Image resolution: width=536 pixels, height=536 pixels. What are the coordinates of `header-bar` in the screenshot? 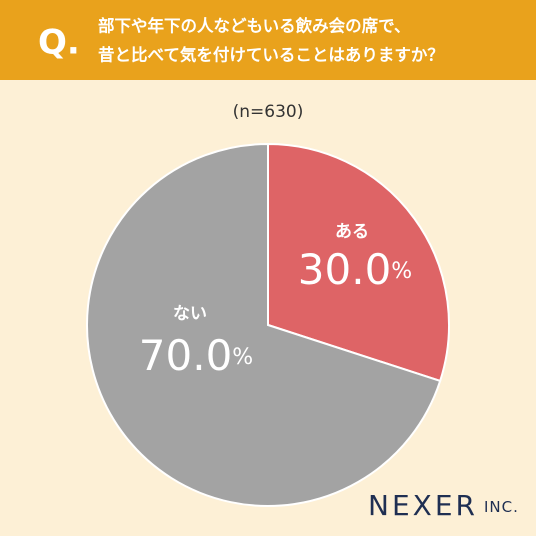 It's located at (268, 40).